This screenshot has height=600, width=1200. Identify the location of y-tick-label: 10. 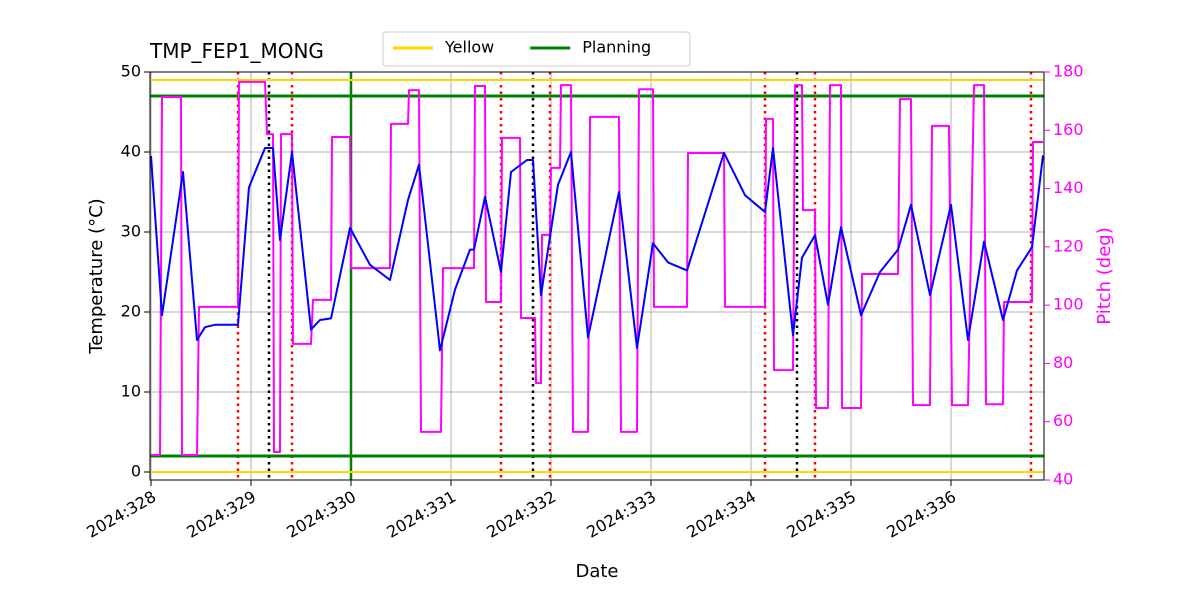
(131, 391).